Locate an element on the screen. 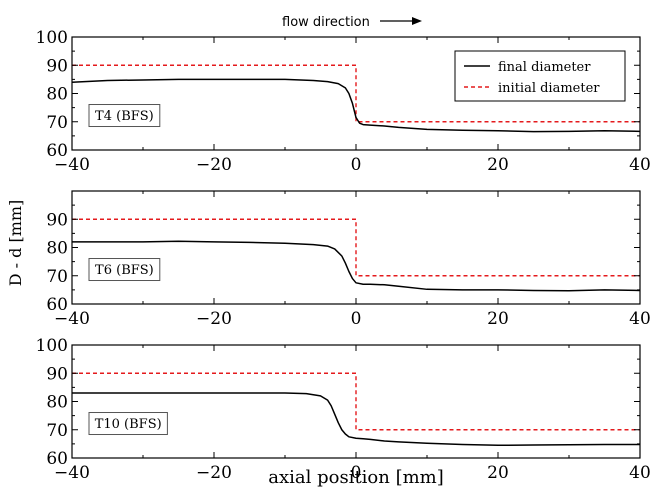 This screenshot has width=653, height=489. flow-arrow-icon is located at coordinates (417, 21).